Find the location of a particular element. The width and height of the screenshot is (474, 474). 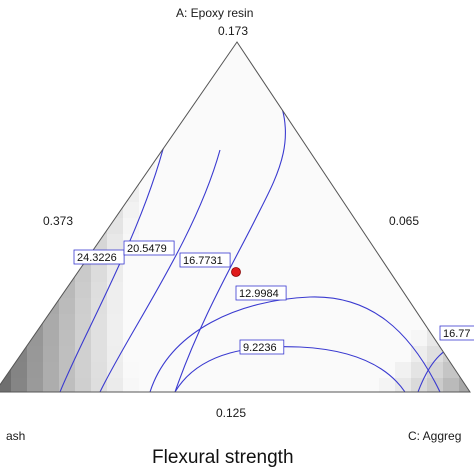

contour-label: 16.7731 is located at coordinates (203, 261).